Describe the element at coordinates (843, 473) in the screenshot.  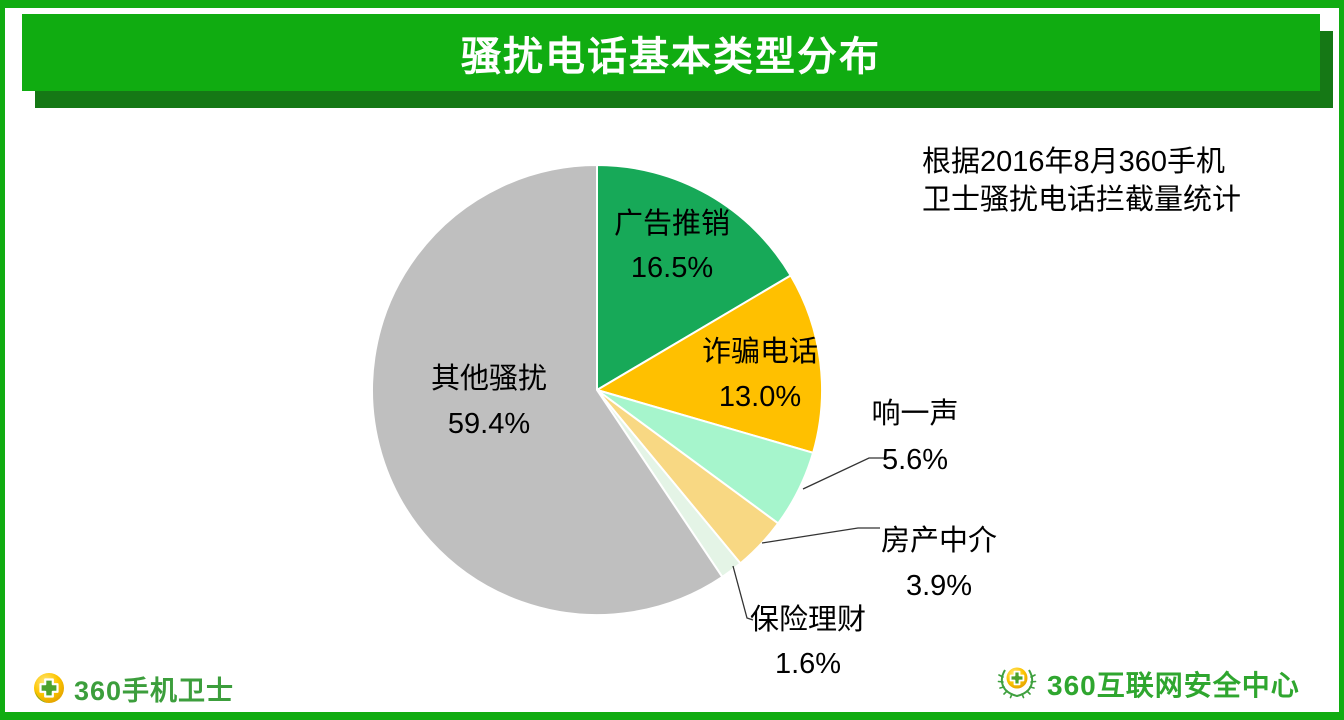
I see `leader-line-ring-once` at that location.